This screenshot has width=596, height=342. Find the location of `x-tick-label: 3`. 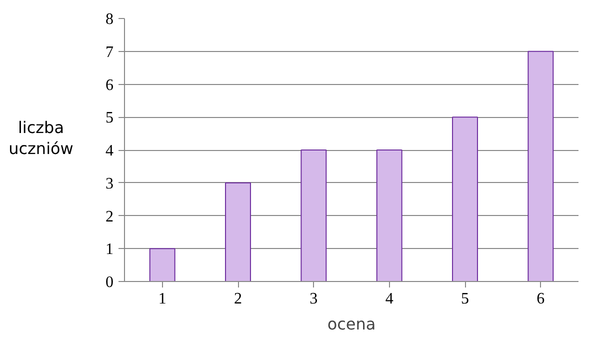

x-tick-label: 3 is located at coordinates (314, 299).